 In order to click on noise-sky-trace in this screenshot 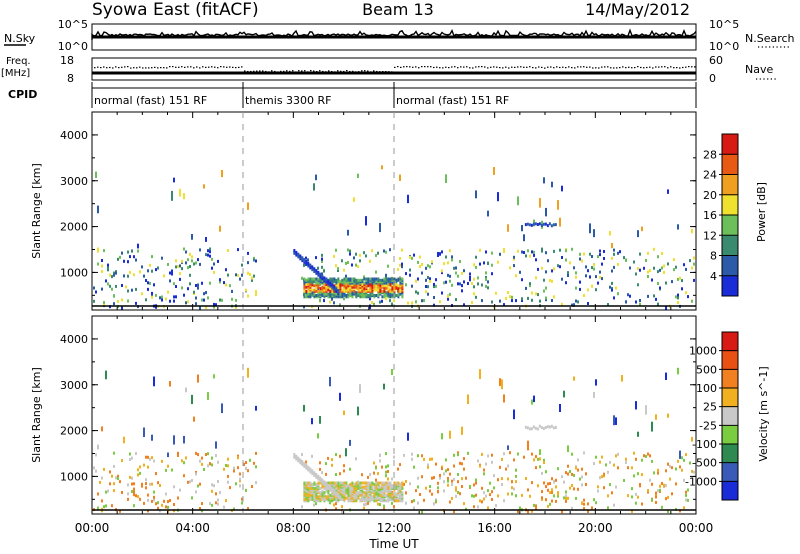, I will do `click(394, 34)`.